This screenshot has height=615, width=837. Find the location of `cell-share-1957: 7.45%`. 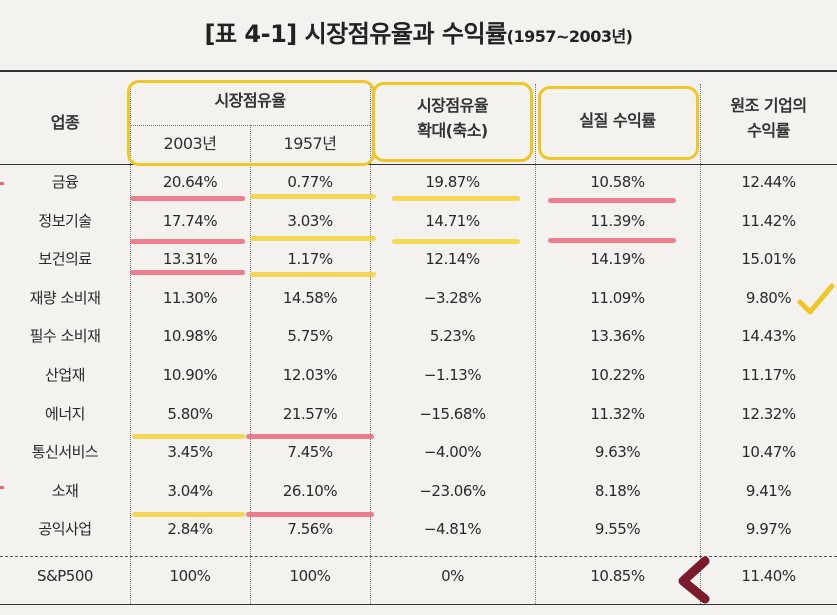

cell-share-1957: 7.45% is located at coordinates (310, 452).